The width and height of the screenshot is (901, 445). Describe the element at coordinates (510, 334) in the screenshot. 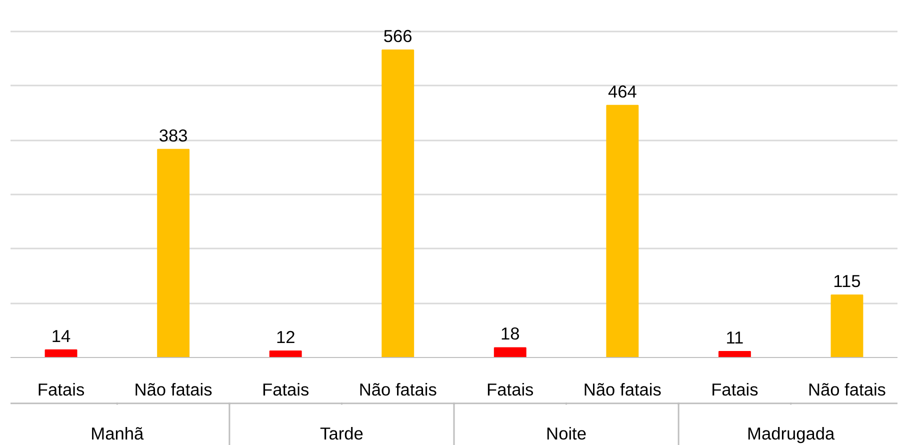

I see `data-label: 18` at that location.